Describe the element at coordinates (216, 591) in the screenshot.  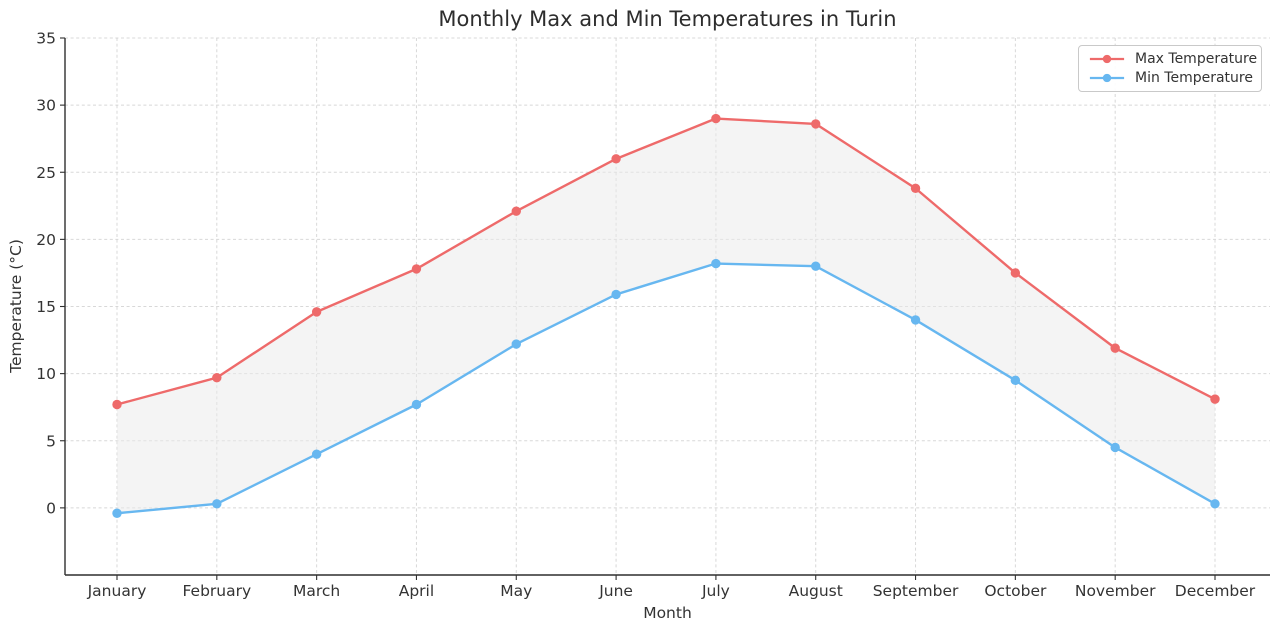
I see `x-tick-label: February` at that location.